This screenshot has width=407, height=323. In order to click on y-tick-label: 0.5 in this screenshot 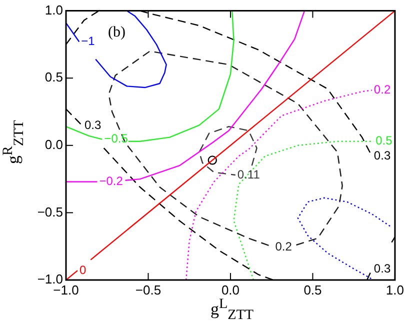, I will do `click(53, 77)`.